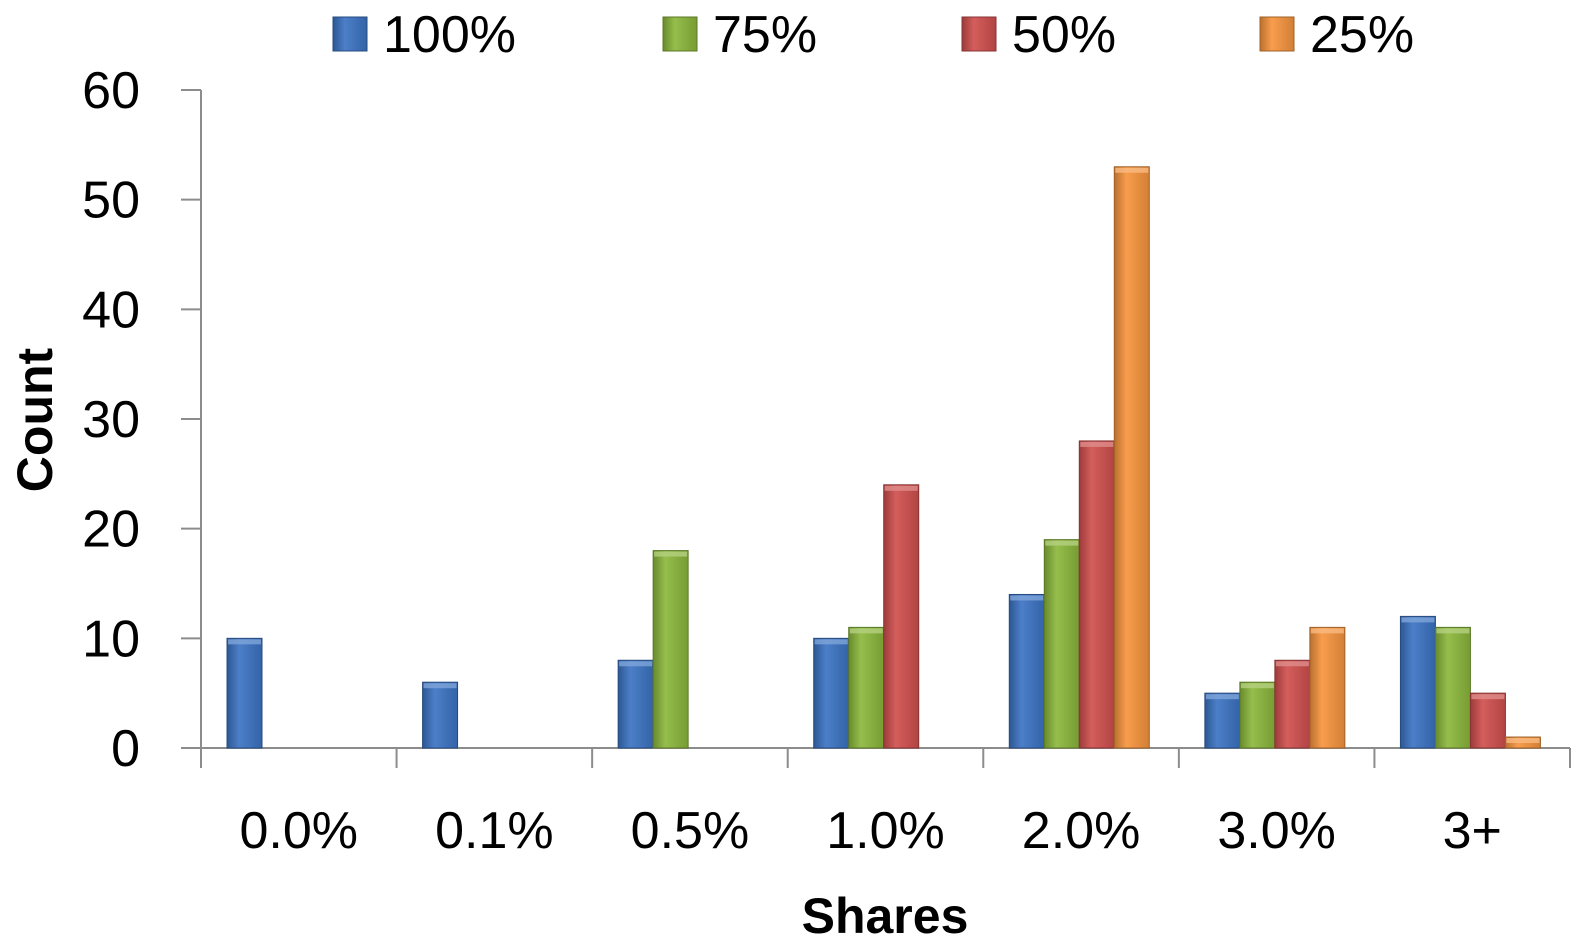  I want to click on y-tick-label: 50, so click(111, 201).